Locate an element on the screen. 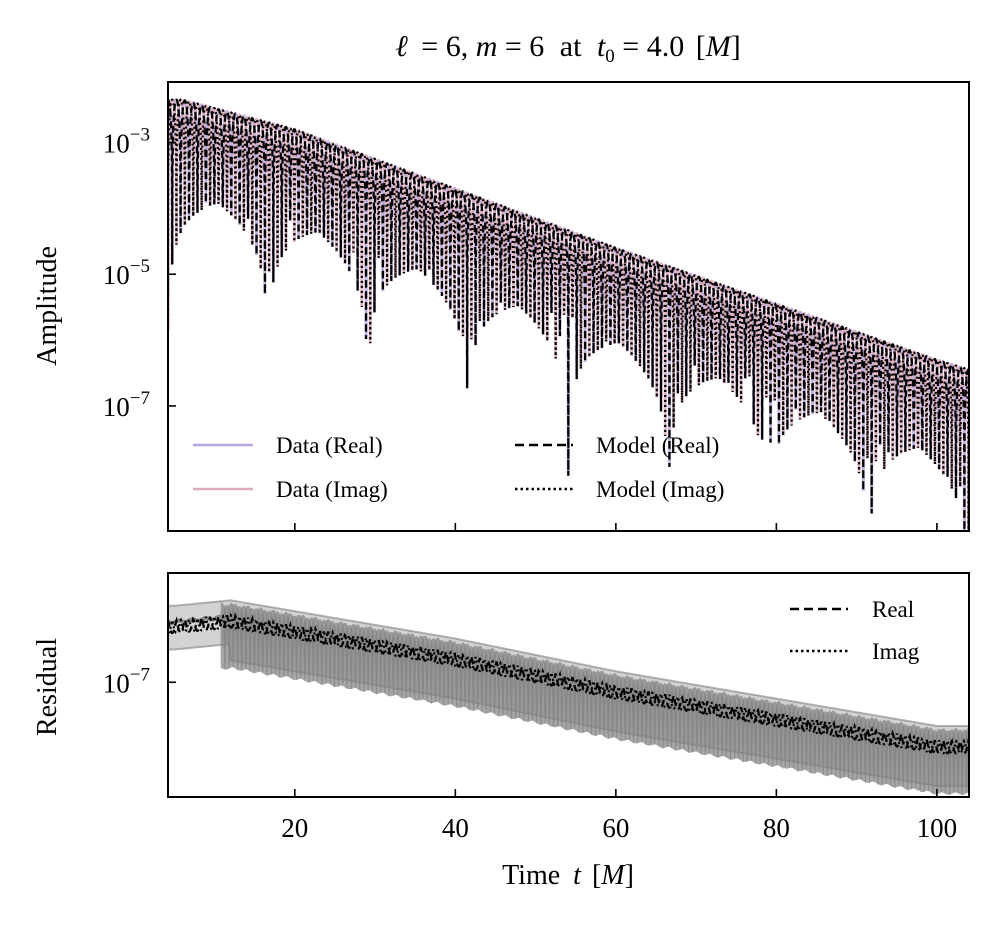 The image size is (1000, 925). residual-ytick-label: 10−7 is located at coordinates (126, 681).